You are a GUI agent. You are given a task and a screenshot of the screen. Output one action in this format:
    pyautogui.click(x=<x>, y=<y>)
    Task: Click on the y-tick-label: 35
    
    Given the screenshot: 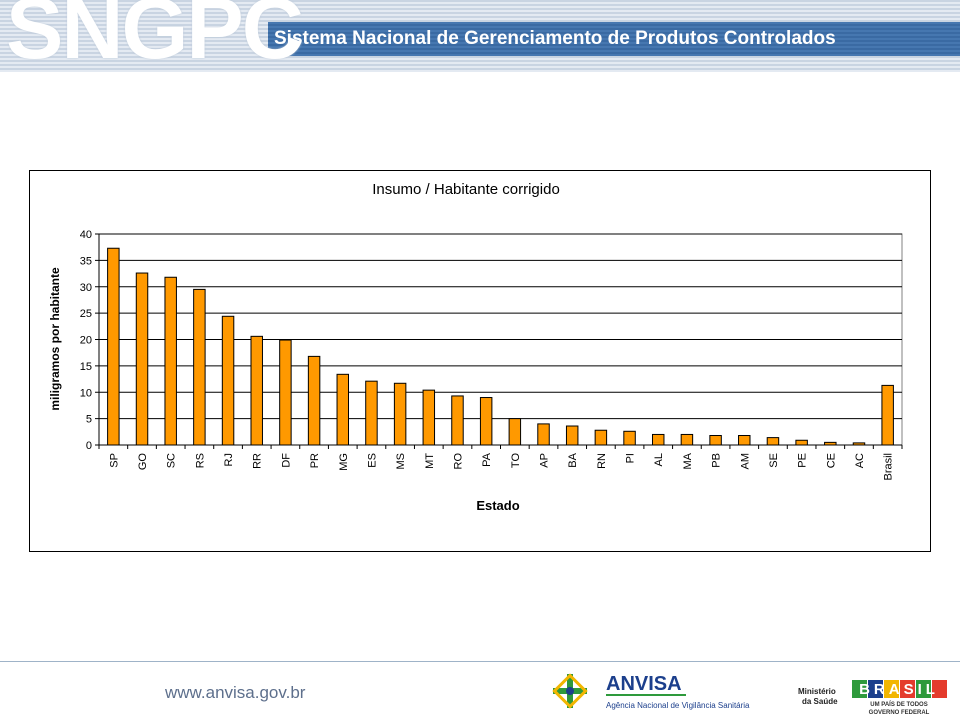 What is the action you would take?
    pyautogui.click(x=86, y=261)
    